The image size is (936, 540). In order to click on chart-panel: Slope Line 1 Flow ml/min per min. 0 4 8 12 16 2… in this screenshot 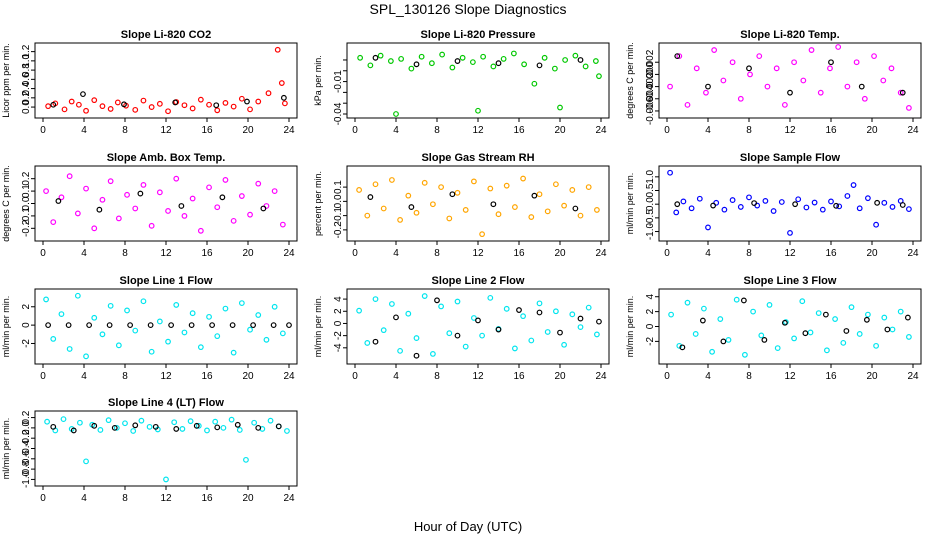, I will do `click(149, 328)`.